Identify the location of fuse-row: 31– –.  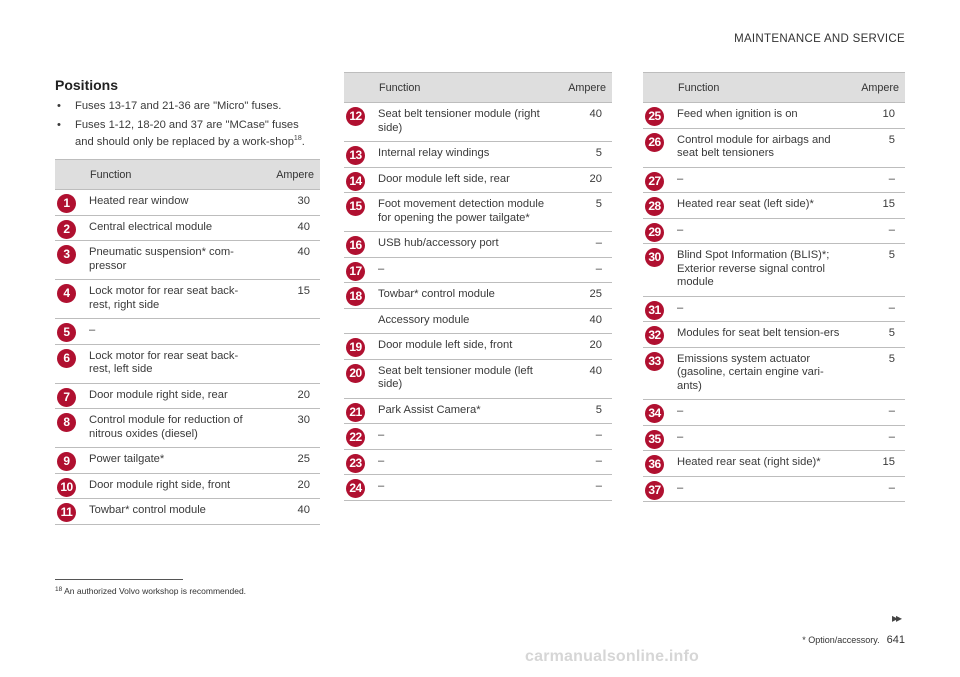
(774, 308).